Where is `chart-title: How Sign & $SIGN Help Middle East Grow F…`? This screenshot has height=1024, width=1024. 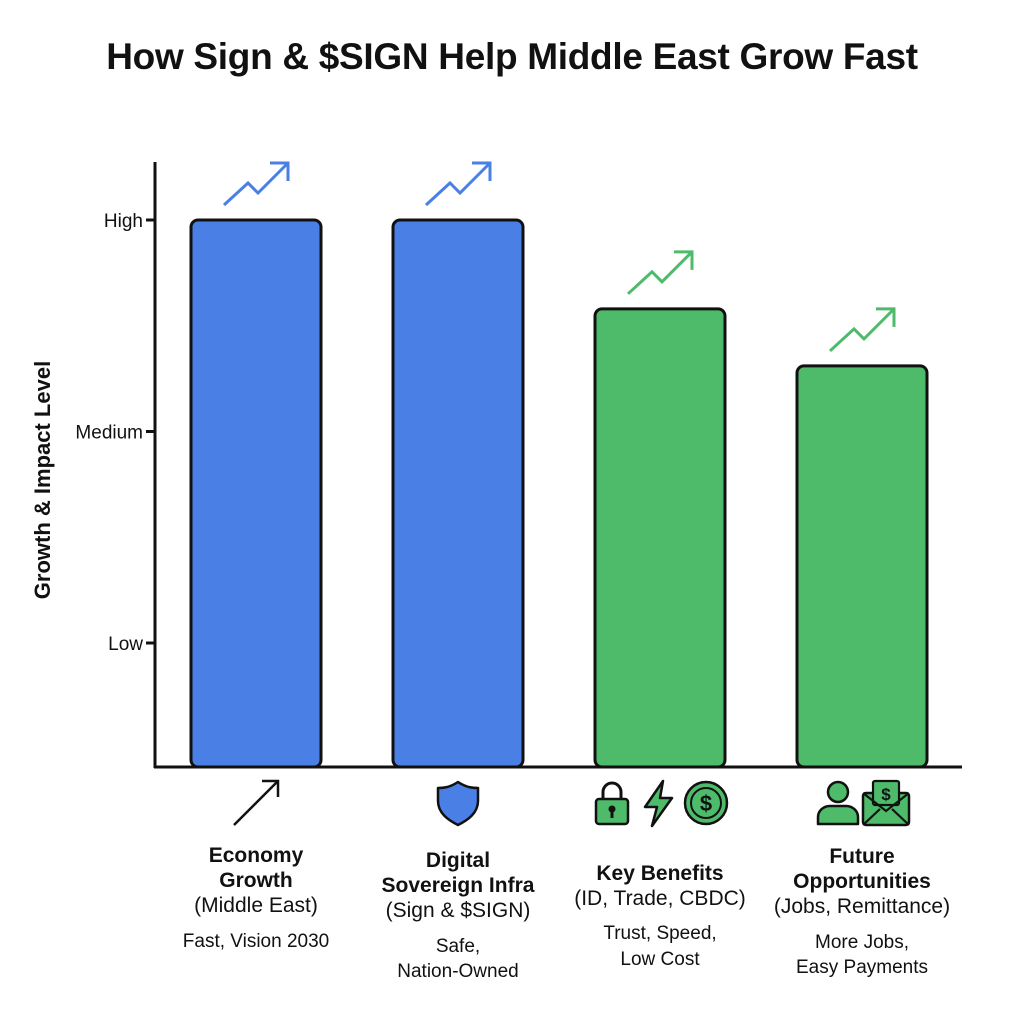 chart-title: How Sign & $SIGN Help Middle East Grow F… is located at coordinates (512, 56).